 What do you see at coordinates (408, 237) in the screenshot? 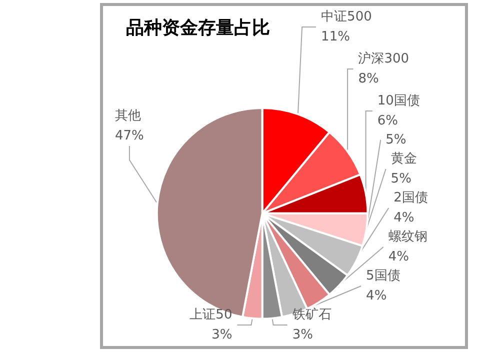
I see `slice-label: 螺纹钢` at bounding box center [408, 237].